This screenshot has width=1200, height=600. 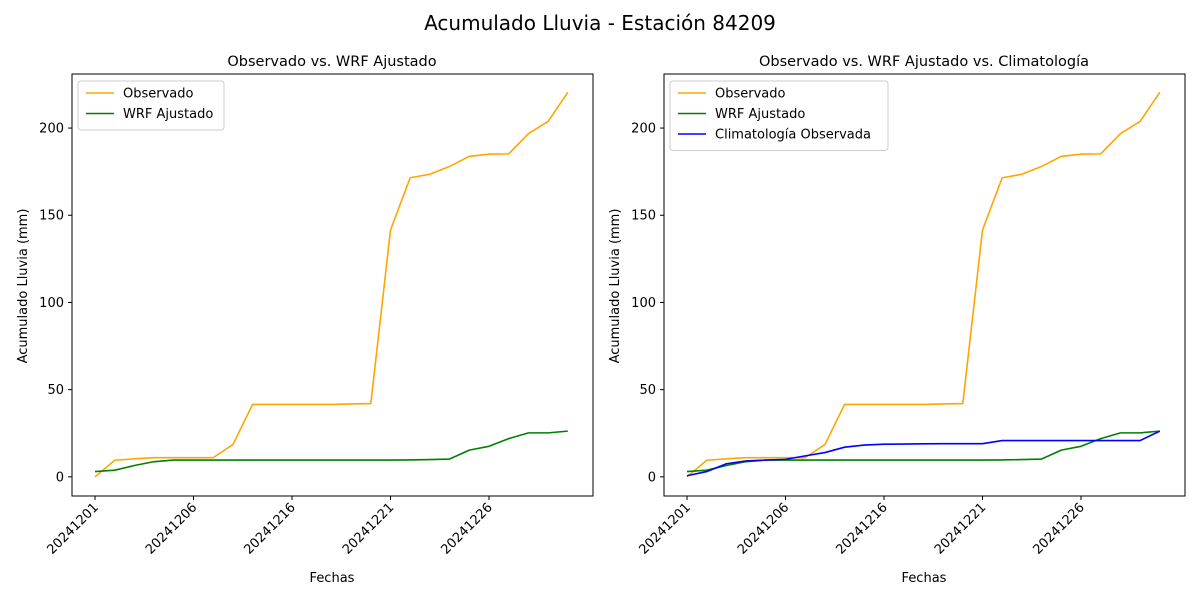 What do you see at coordinates (647, 390) in the screenshot?
I see `right-ytick-label-1: 50` at bounding box center [647, 390].